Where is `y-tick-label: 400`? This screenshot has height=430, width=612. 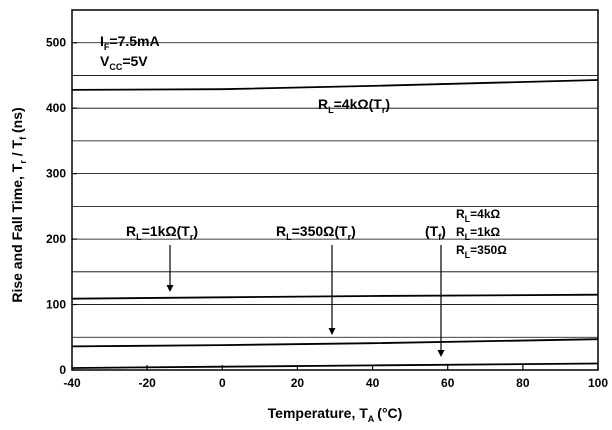 y-tick-label: 400 is located at coordinates (56, 108).